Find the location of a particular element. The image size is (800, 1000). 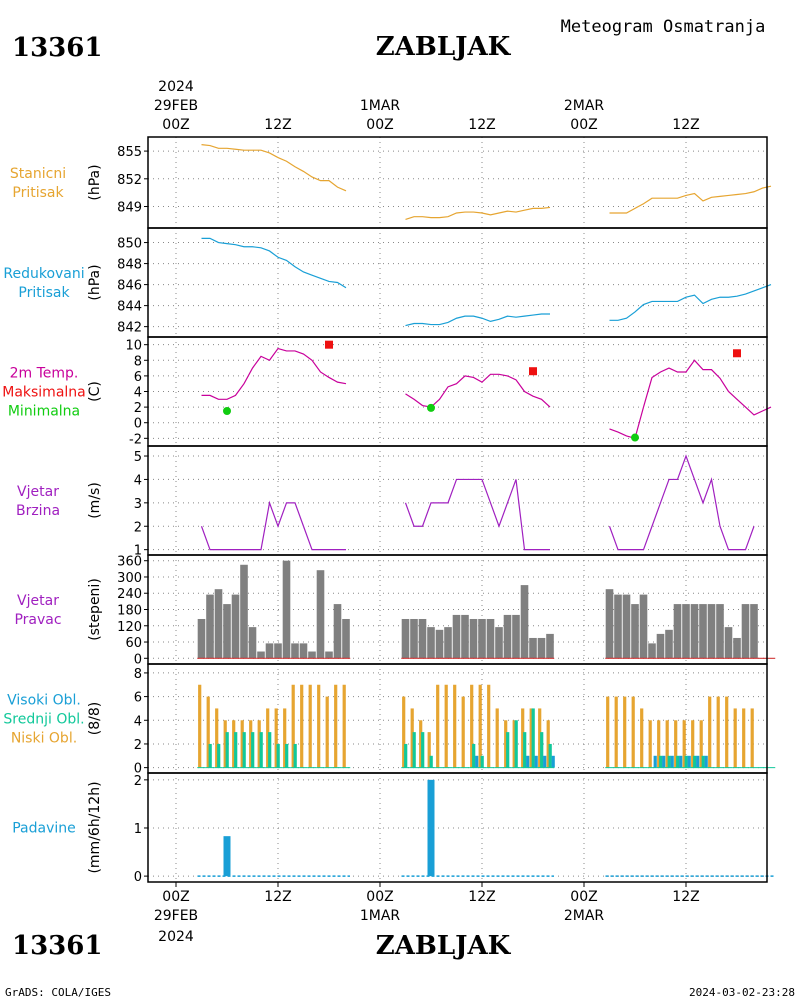

bottom-date-label: 29FEB is located at coordinates (176, 916).